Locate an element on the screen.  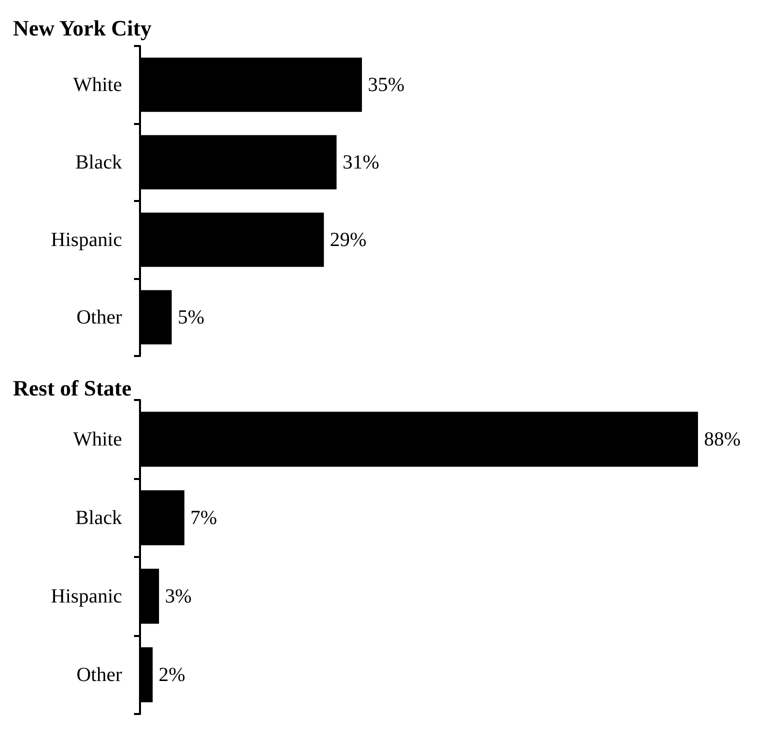
chart-title: Rest of State is located at coordinates (72, 388).